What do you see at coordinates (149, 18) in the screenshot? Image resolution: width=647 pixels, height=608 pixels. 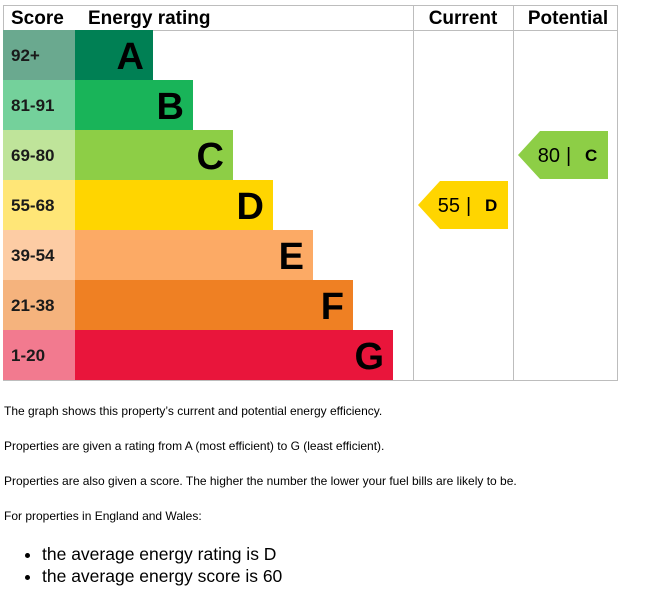 I see `header-energy-rating: Energy rating` at bounding box center [149, 18].